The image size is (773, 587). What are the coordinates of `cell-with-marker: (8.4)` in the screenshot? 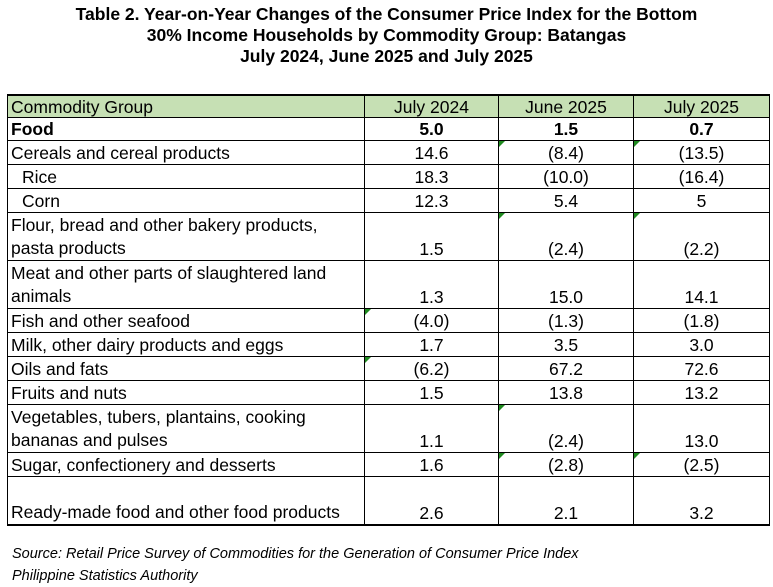 It's located at (566, 152).